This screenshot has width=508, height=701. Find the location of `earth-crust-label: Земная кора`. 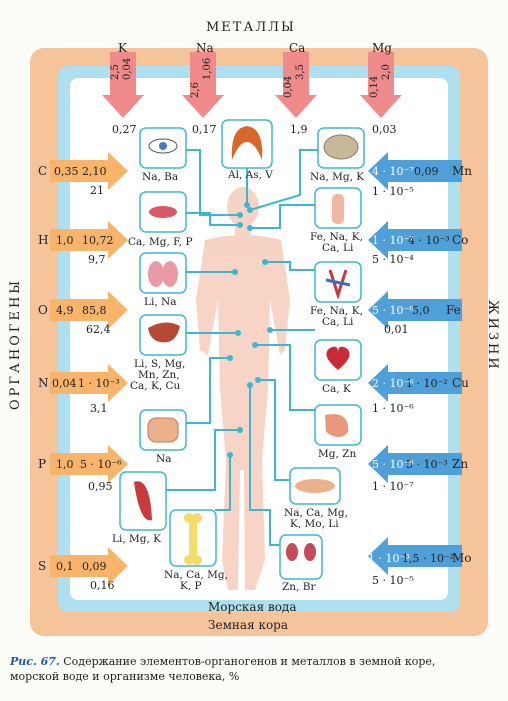

earth-crust-label: Земная кора is located at coordinates (248, 625).